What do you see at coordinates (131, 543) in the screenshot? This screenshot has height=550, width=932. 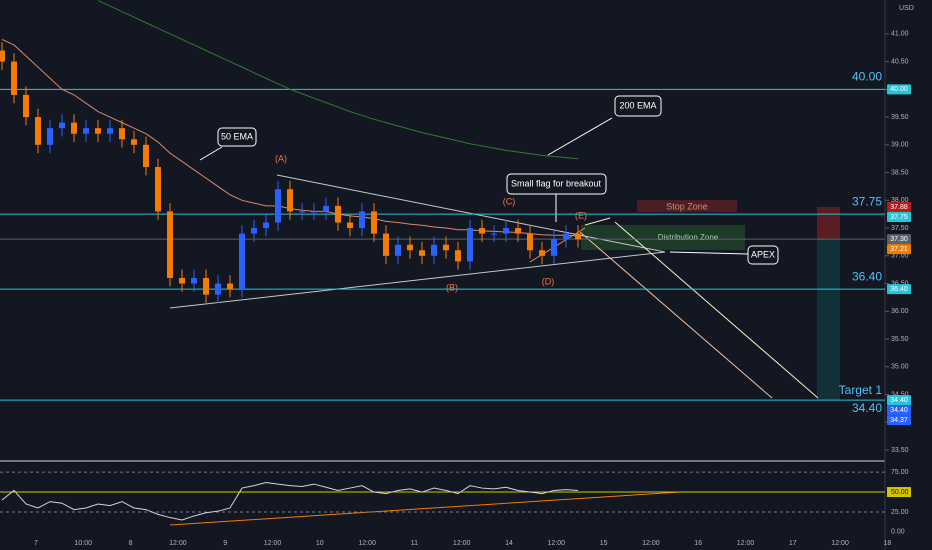 I see `x-tick-label: 8` at bounding box center [131, 543].